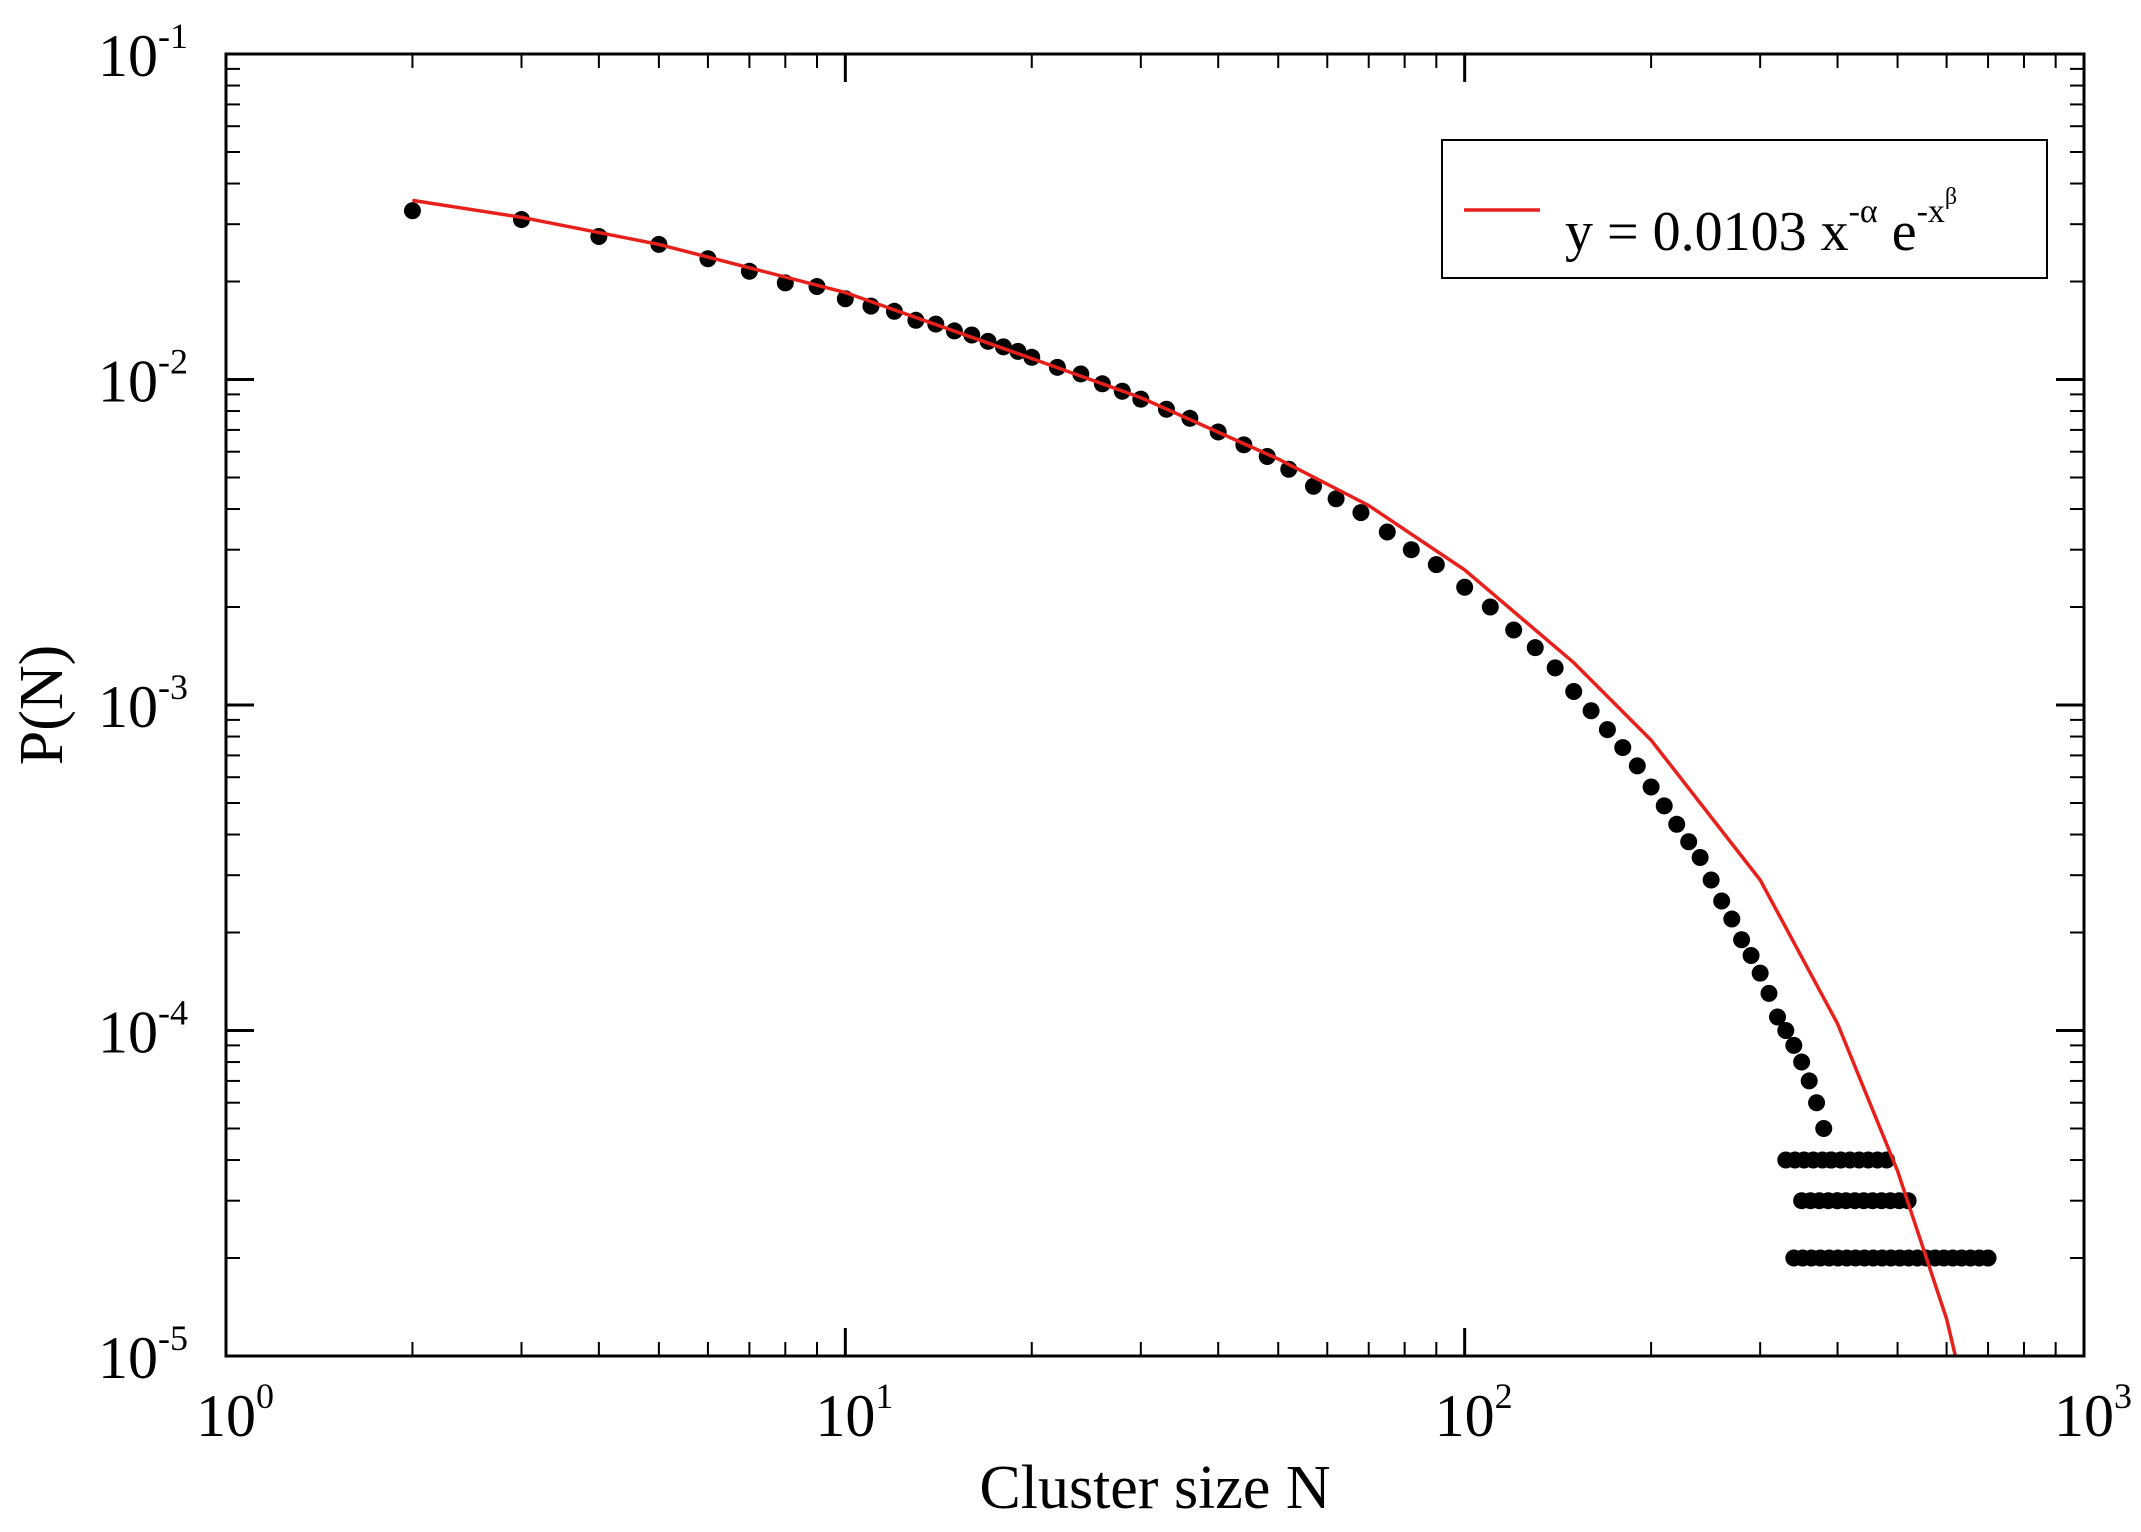  I want to click on y-tick-label: 10⁻⁵, so click(143, 1354).